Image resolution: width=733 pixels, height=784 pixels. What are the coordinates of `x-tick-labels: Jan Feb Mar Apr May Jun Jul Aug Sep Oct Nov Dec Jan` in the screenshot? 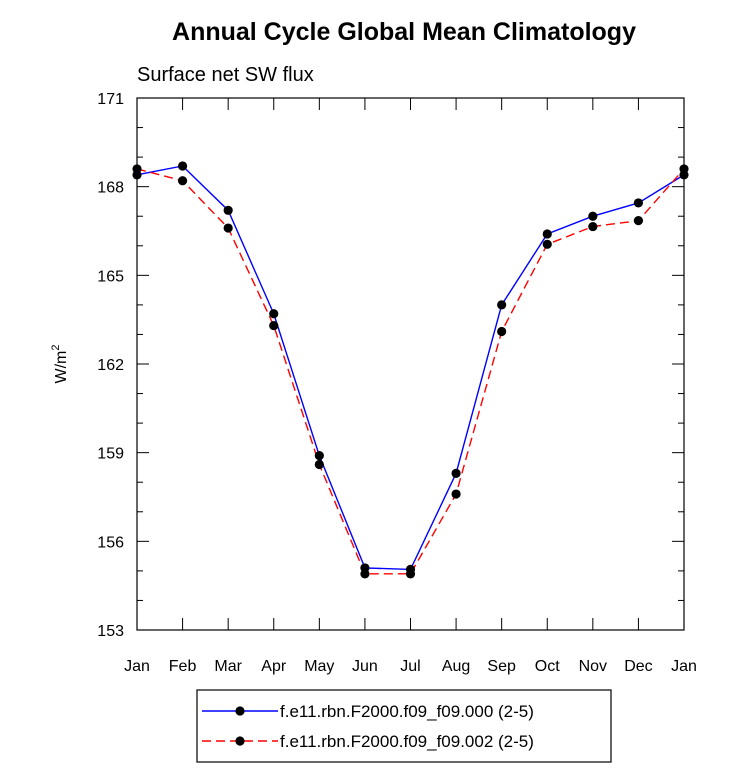 It's located at (410, 666).